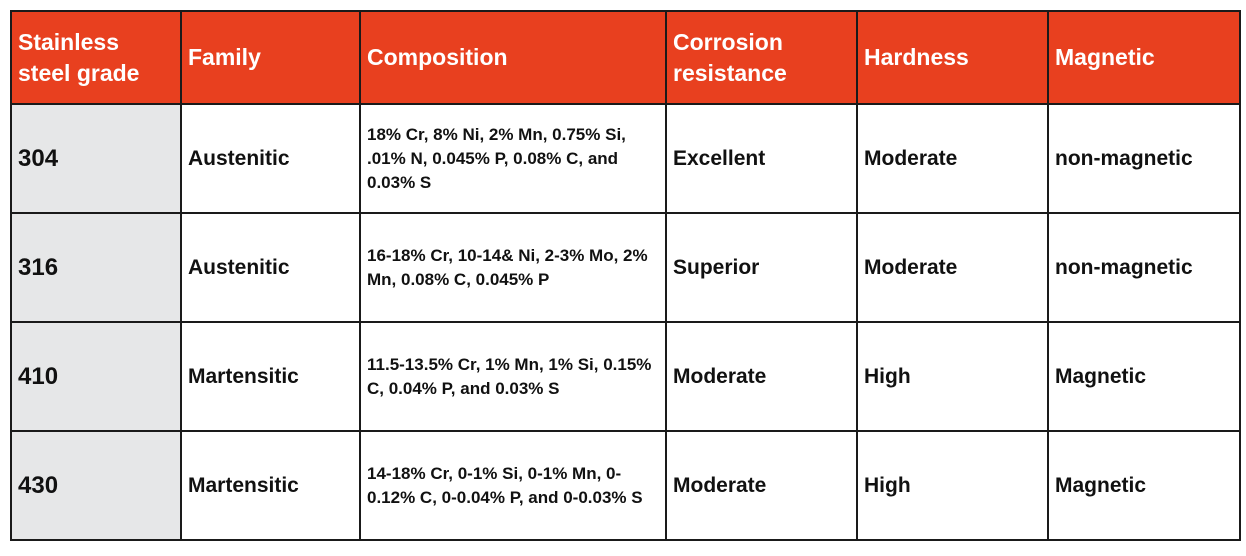 The height and width of the screenshot is (556, 1246). I want to click on cell-corrosion: Superior, so click(761, 267).